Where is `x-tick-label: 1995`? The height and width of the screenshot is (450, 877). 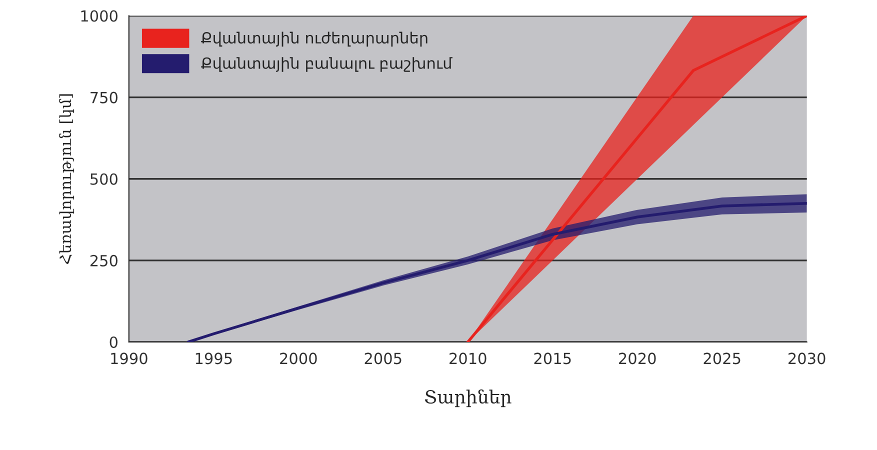 x-tick-label: 1995 is located at coordinates (214, 358).